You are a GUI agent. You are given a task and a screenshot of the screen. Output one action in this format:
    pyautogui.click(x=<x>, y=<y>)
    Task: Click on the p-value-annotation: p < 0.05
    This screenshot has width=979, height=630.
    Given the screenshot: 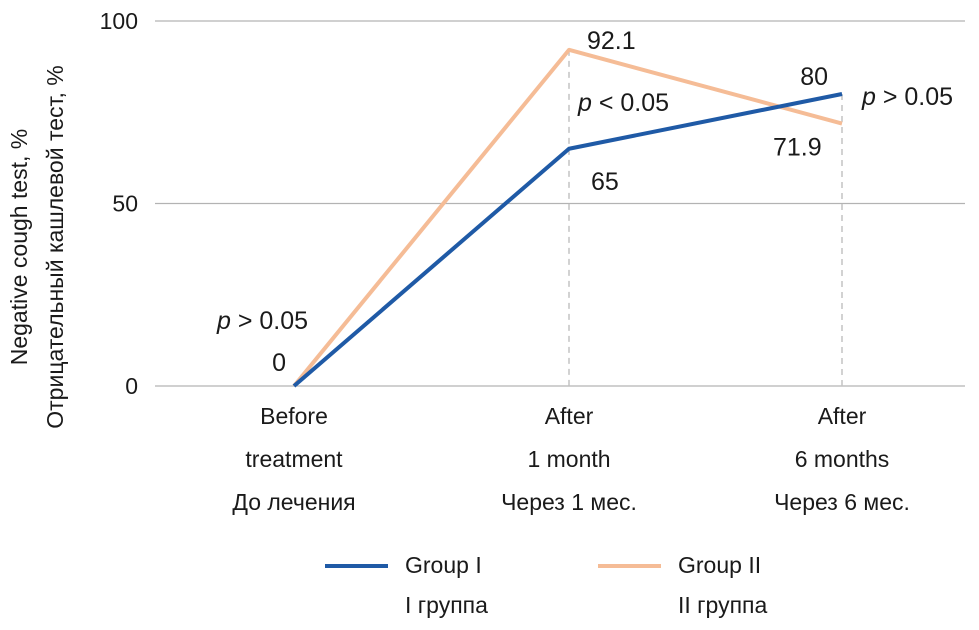 What is the action you would take?
    pyautogui.click(x=623, y=103)
    